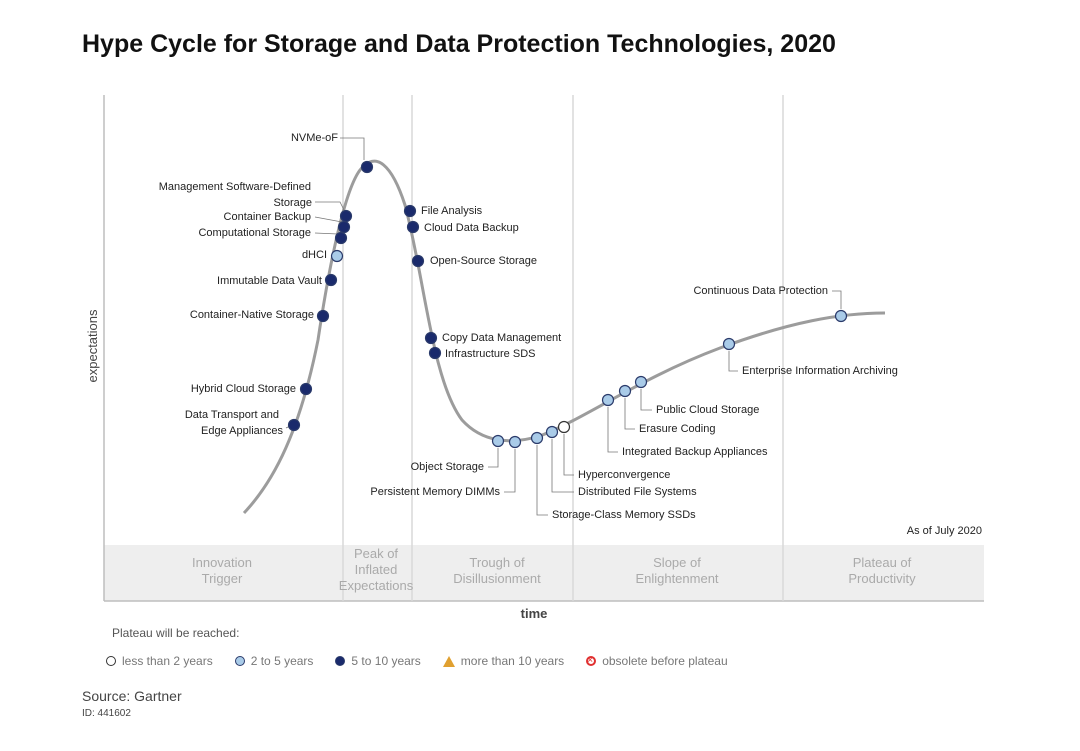 The height and width of the screenshot is (751, 1080). What do you see at coordinates (493, 458) in the screenshot?
I see `leader-line-object-storage` at bounding box center [493, 458].